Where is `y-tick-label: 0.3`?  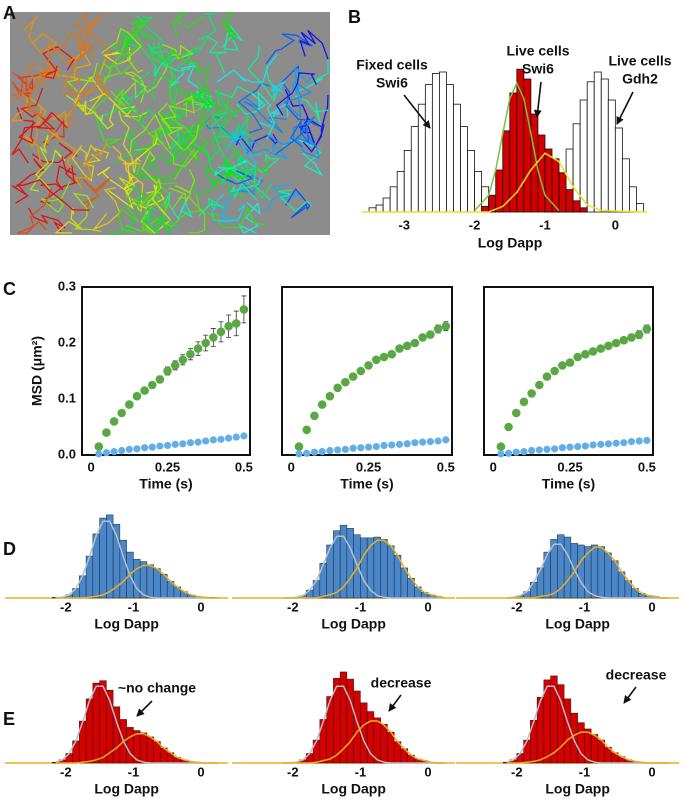 y-tick-label: 0.3 is located at coordinates (67, 285).